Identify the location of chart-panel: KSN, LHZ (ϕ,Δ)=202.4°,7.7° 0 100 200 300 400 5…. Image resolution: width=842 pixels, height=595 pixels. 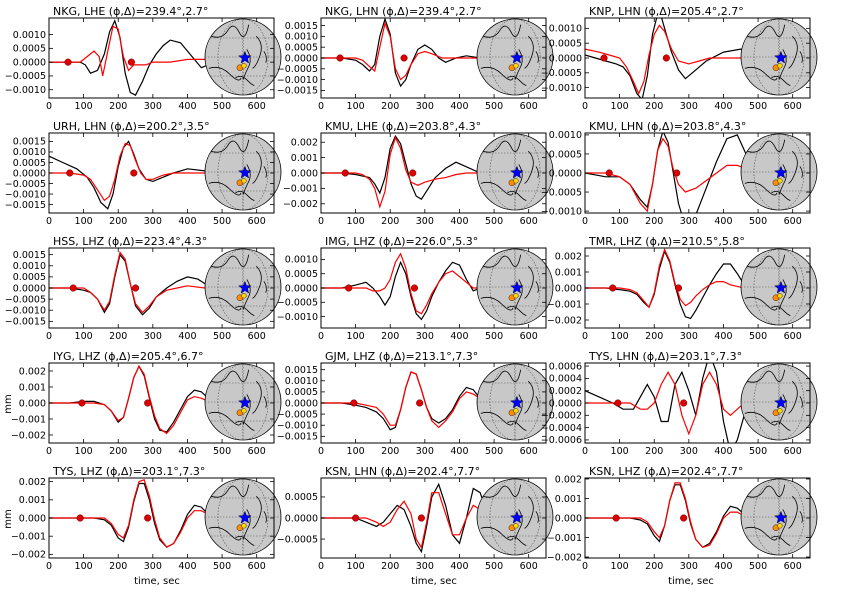
(682, 518).